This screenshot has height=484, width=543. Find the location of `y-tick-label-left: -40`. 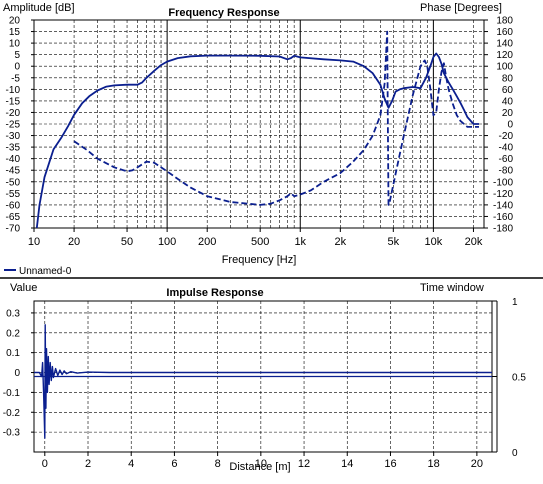

y-tick-label-left: -40 is located at coordinates (13, 159).